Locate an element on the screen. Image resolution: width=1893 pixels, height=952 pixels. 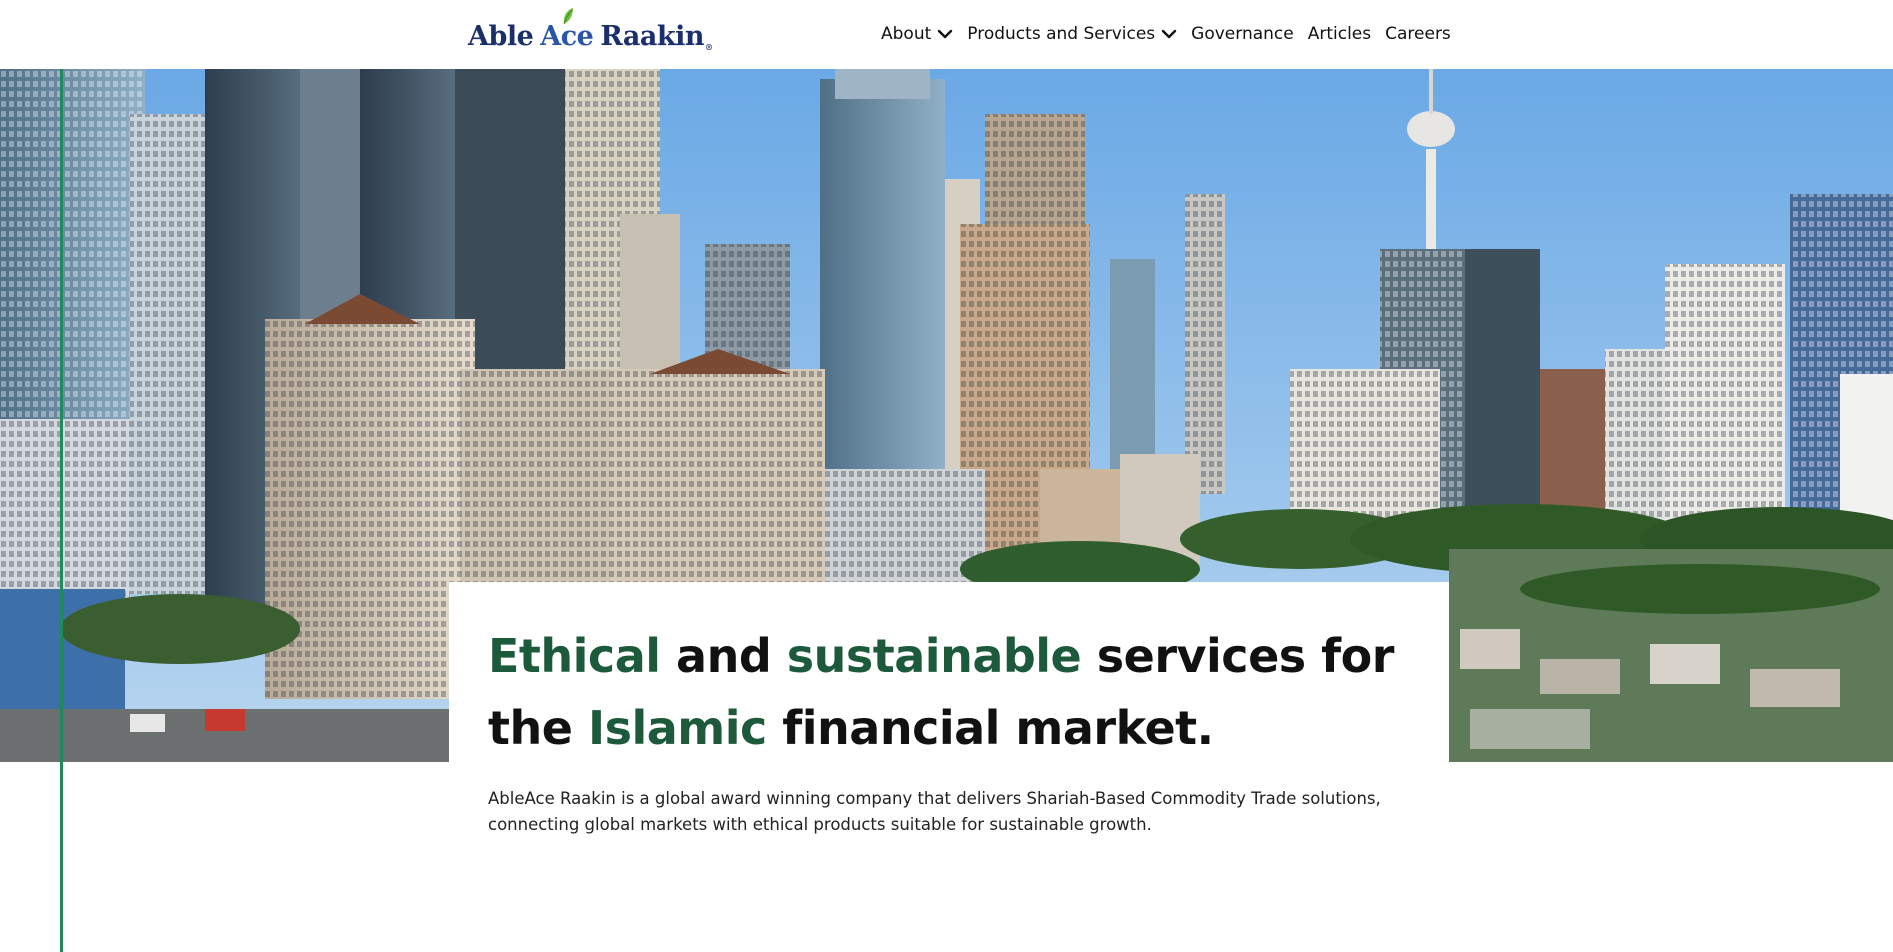
headline-text: and is located at coordinates (723, 656).